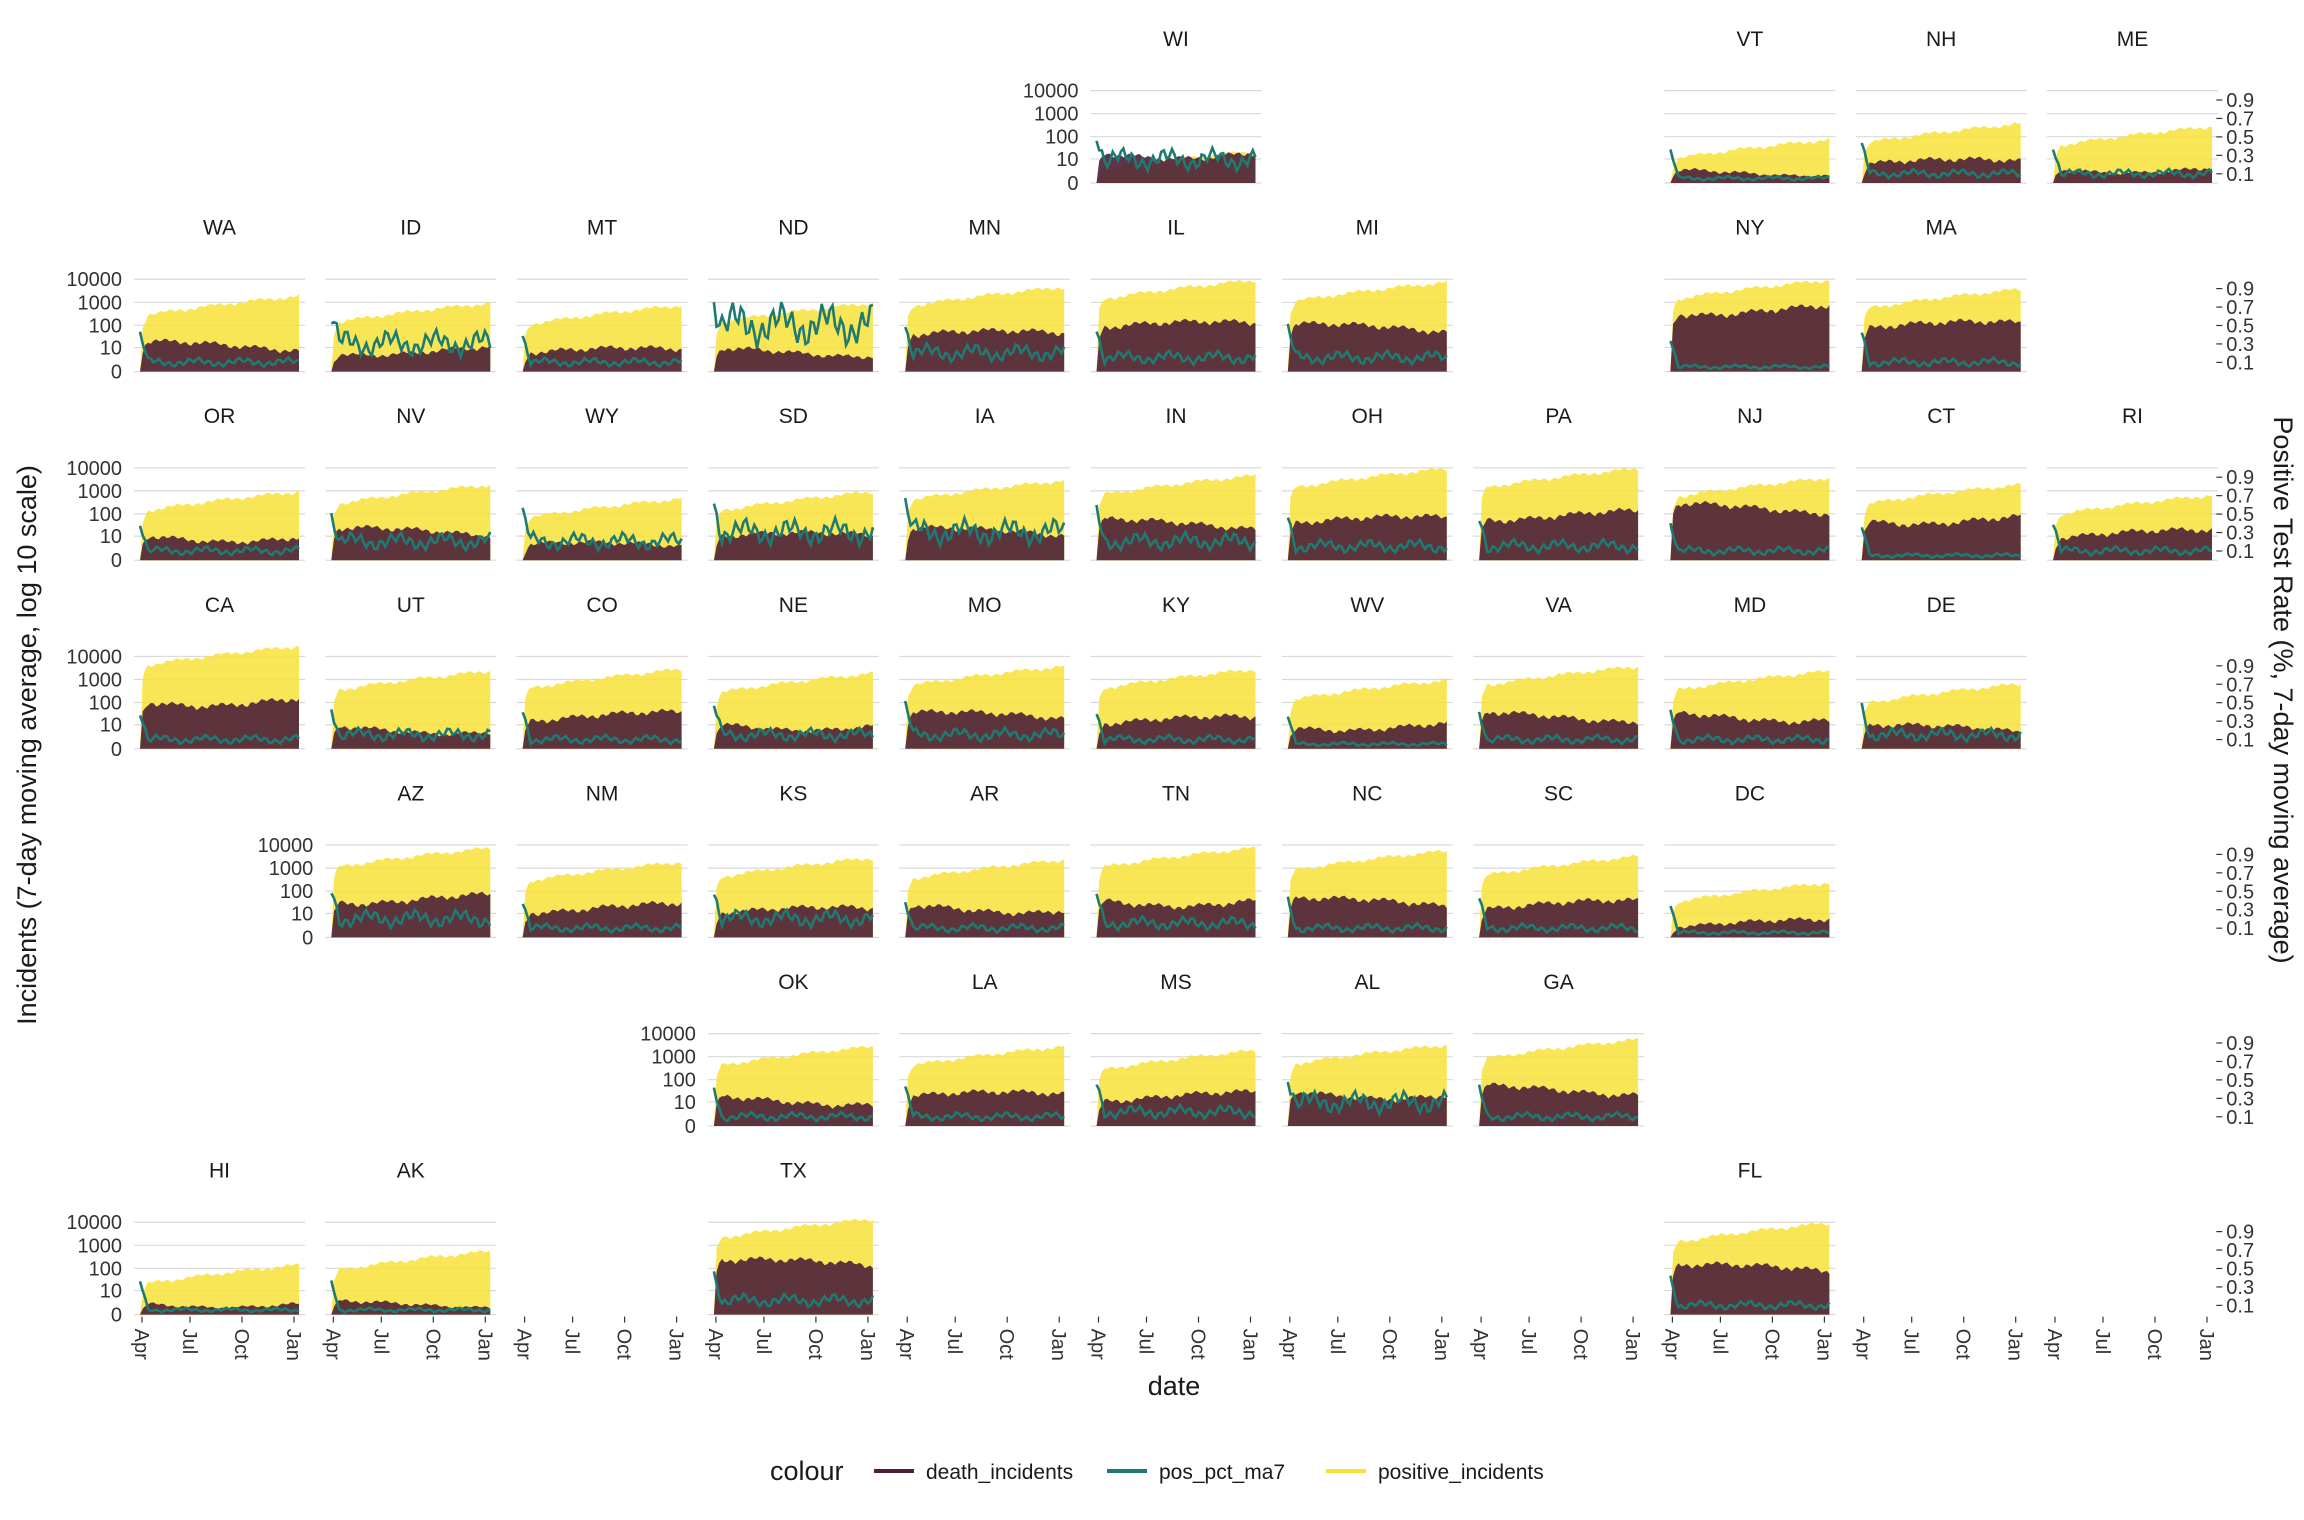  Describe the element at coordinates (1941, 295) in the screenshot. I see `facet-panel-ma: MA` at that location.